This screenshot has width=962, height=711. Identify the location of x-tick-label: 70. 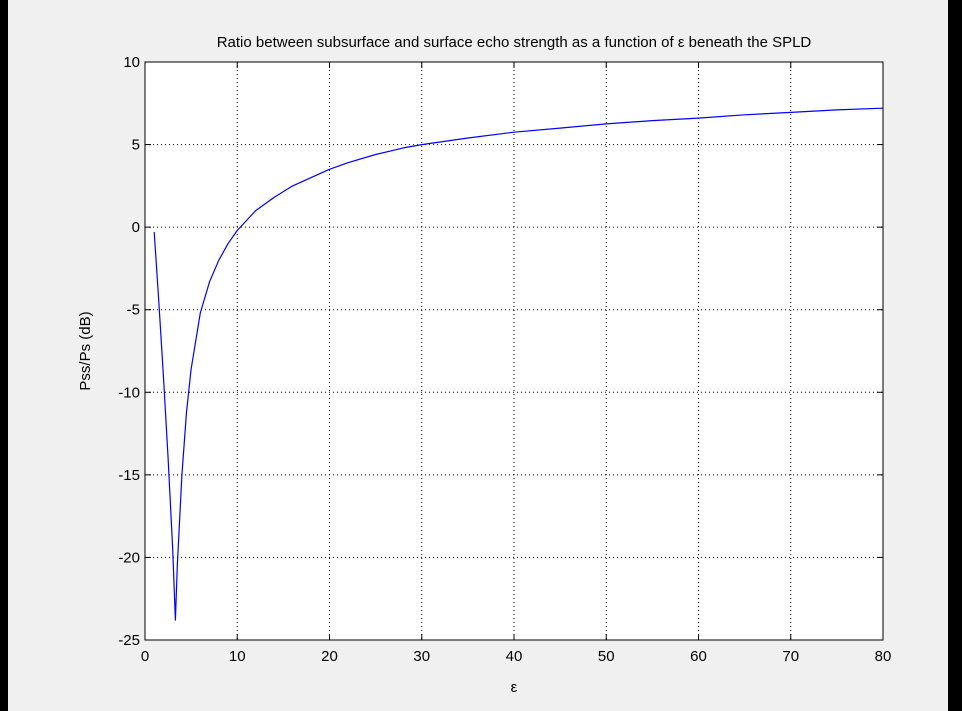
(790, 656).